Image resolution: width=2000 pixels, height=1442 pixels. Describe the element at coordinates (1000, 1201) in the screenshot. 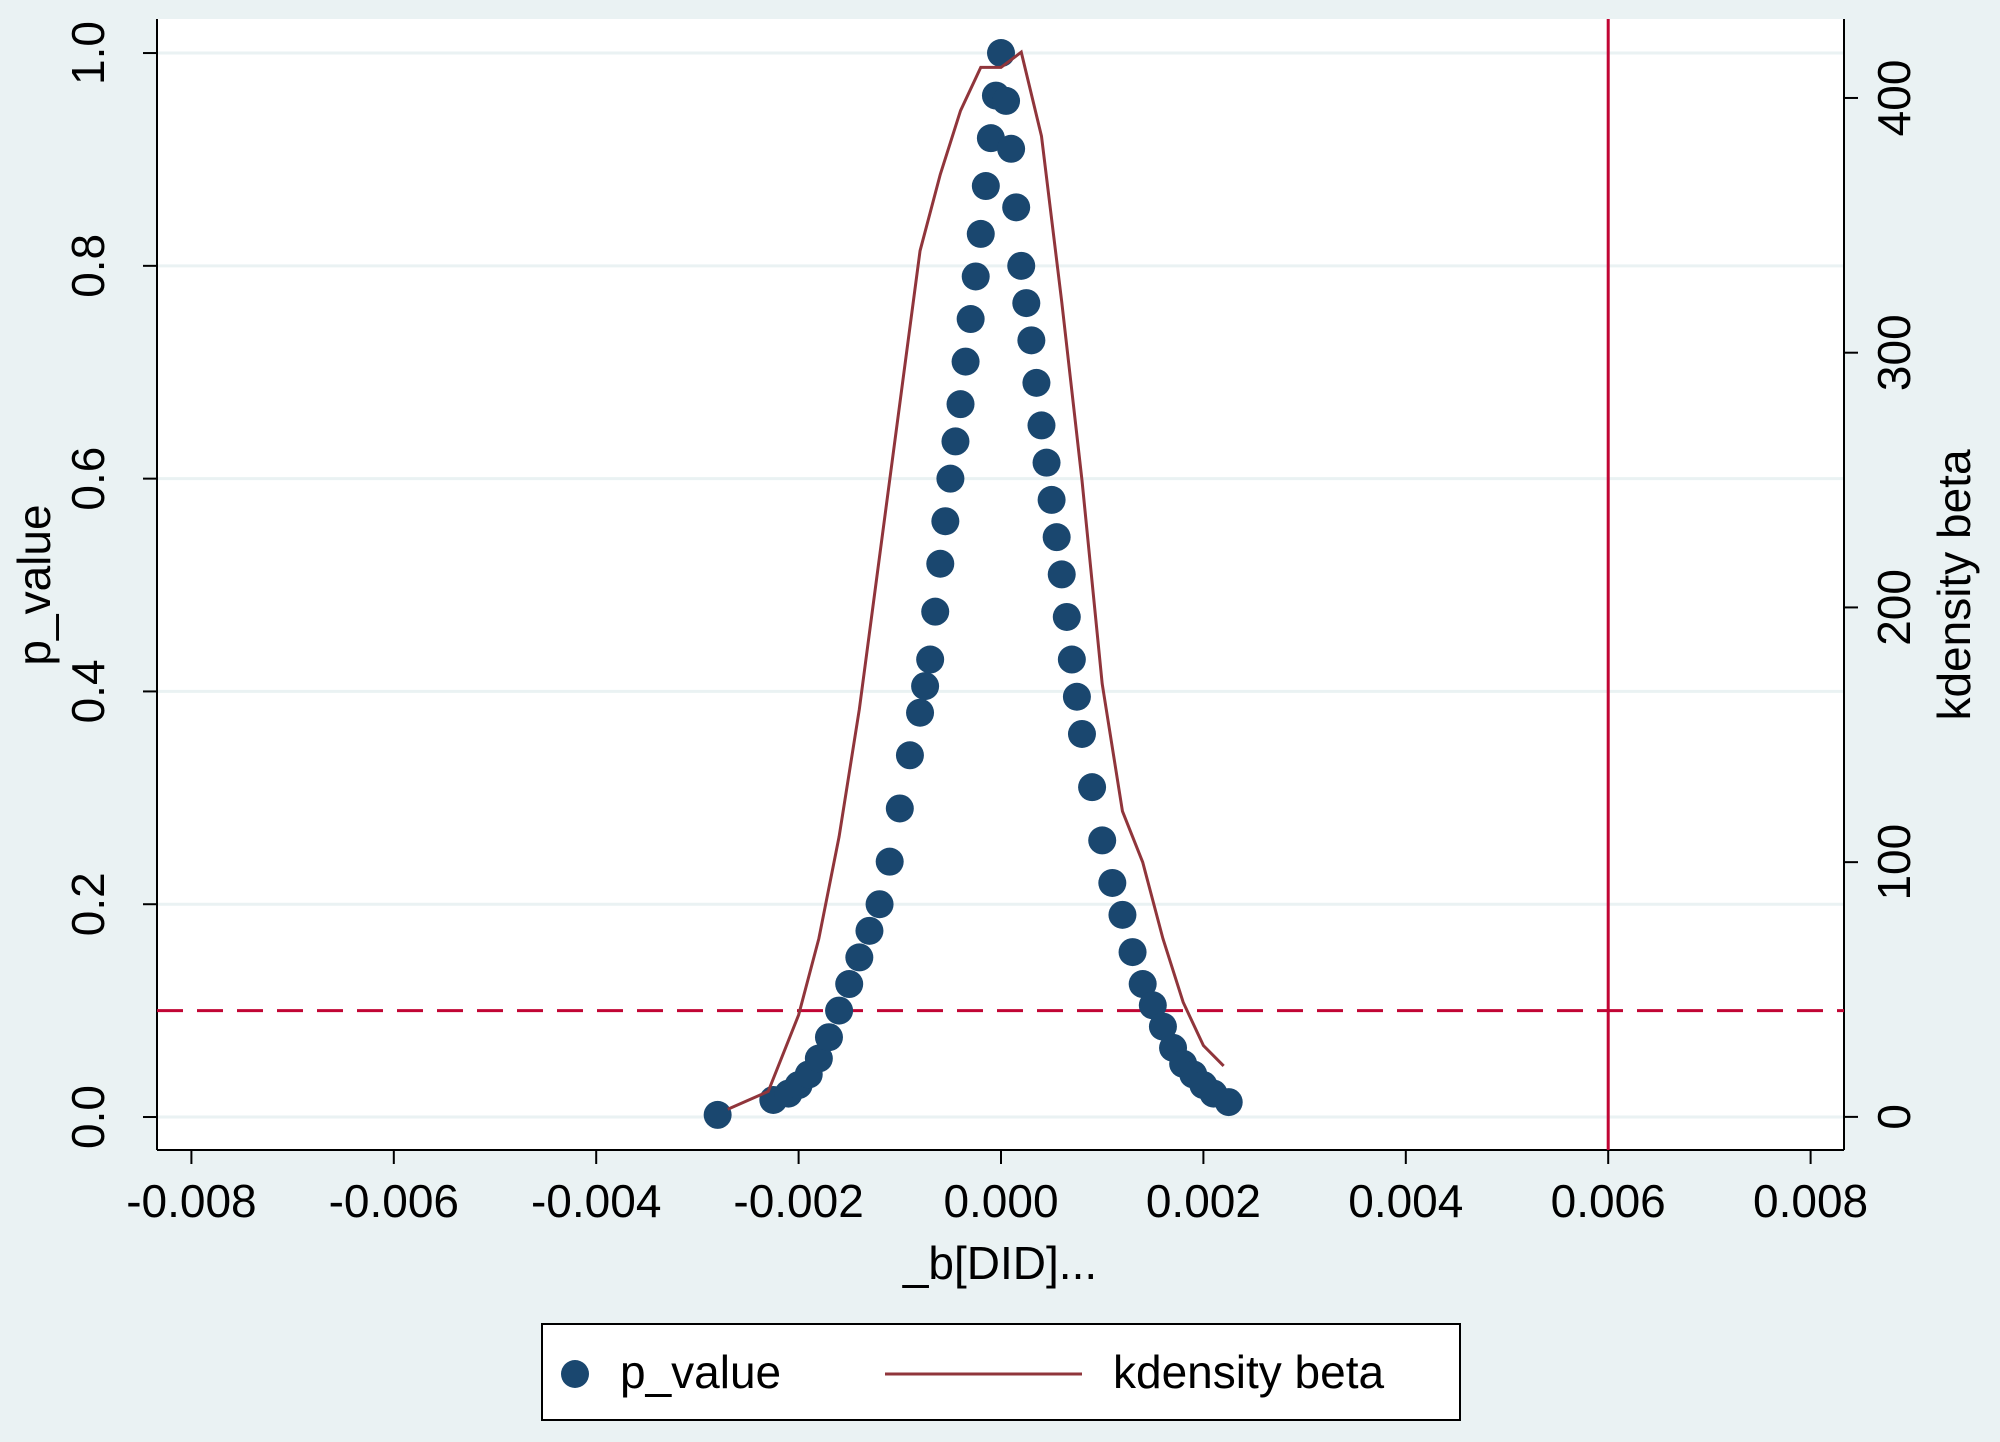

I see `x-tick-label: 0.000` at that location.